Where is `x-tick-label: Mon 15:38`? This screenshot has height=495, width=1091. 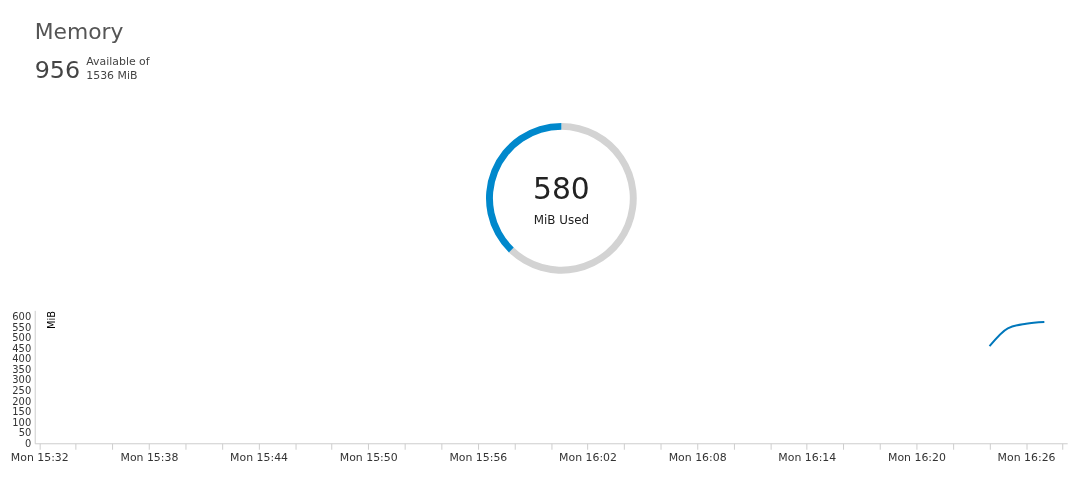 x-tick-label: Mon 15:38 is located at coordinates (149, 457).